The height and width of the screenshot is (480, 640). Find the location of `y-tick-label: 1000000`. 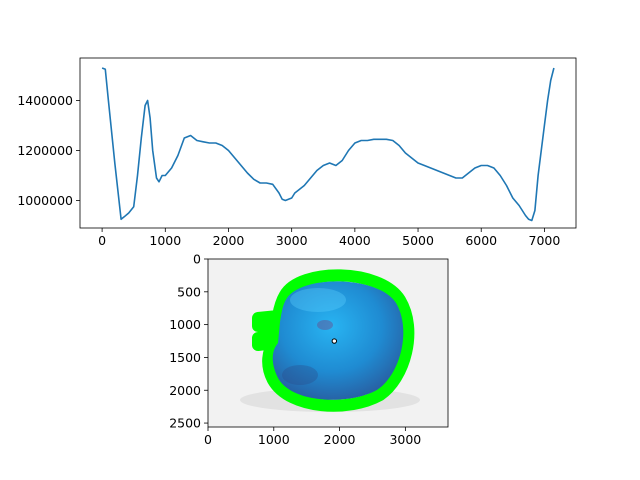

y-tick-label: 1000000 is located at coordinates (45, 200).